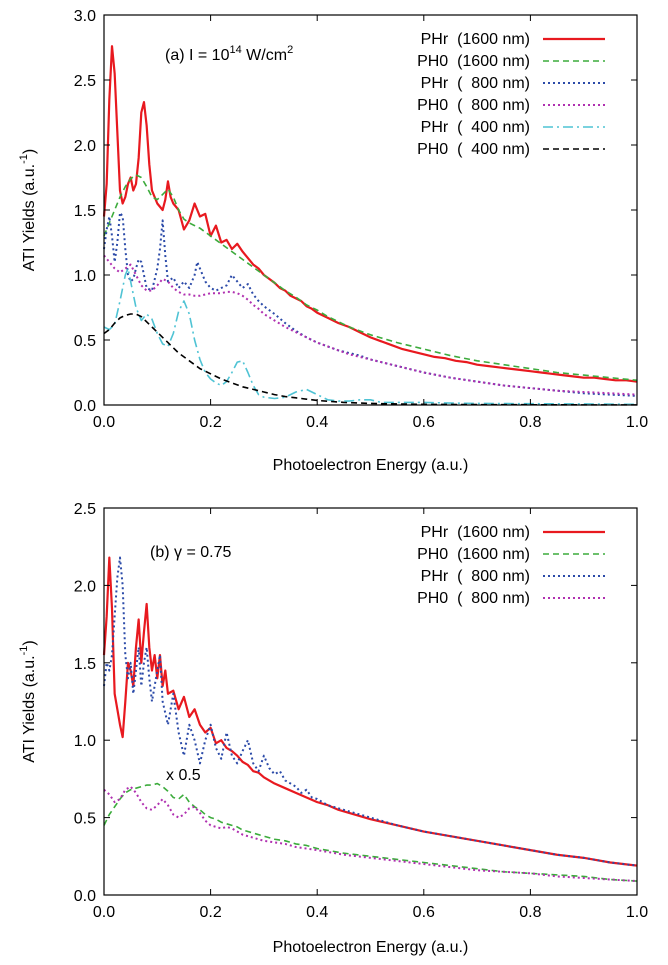  Describe the element at coordinates (264, 55) in the screenshot. I see `annotation-part: W/cm` at that location.